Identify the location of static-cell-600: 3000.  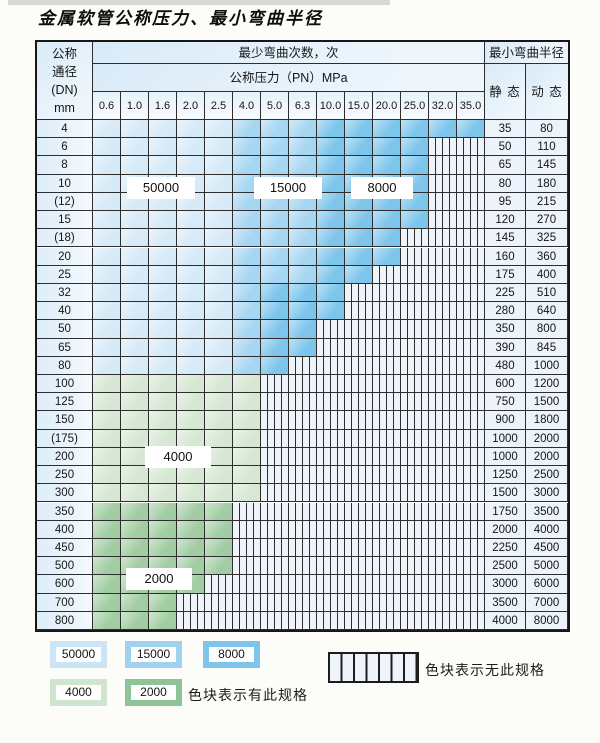
(505, 584).